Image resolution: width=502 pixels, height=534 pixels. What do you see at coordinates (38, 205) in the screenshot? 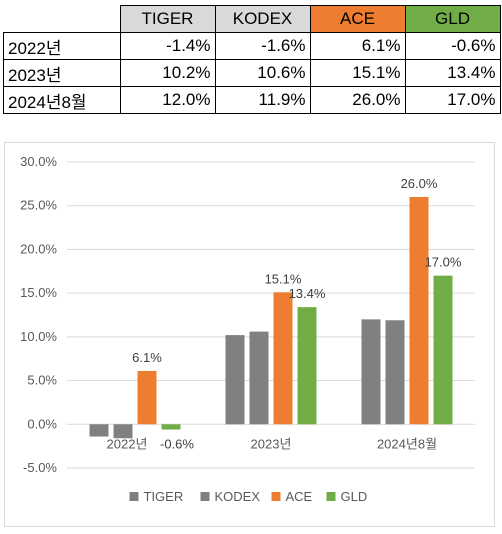
I see `y-tick-label: 25.0%` at bounding box center [38, 205].